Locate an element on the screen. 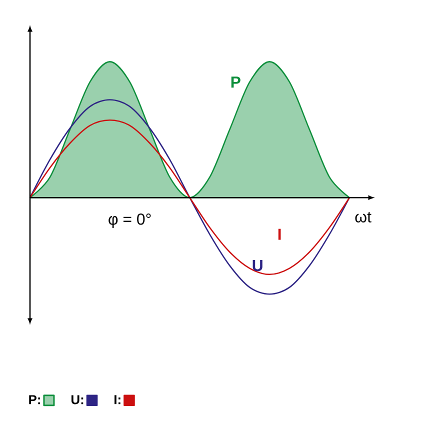  legend-label: P: is located at coordinates (34, 399).